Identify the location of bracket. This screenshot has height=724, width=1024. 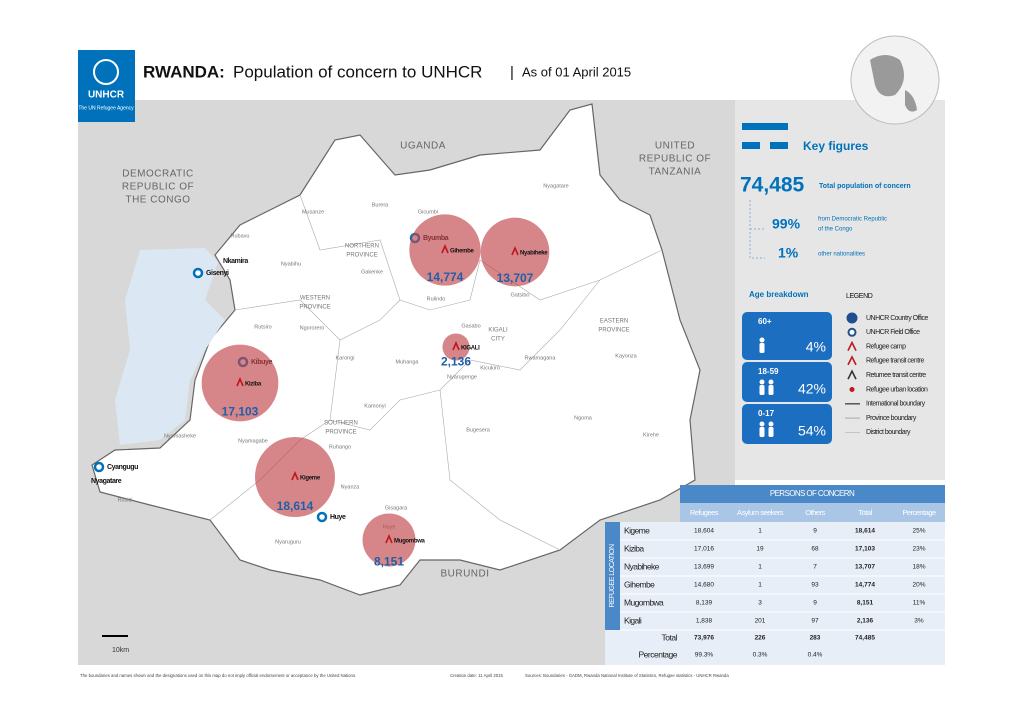
(757, 229).